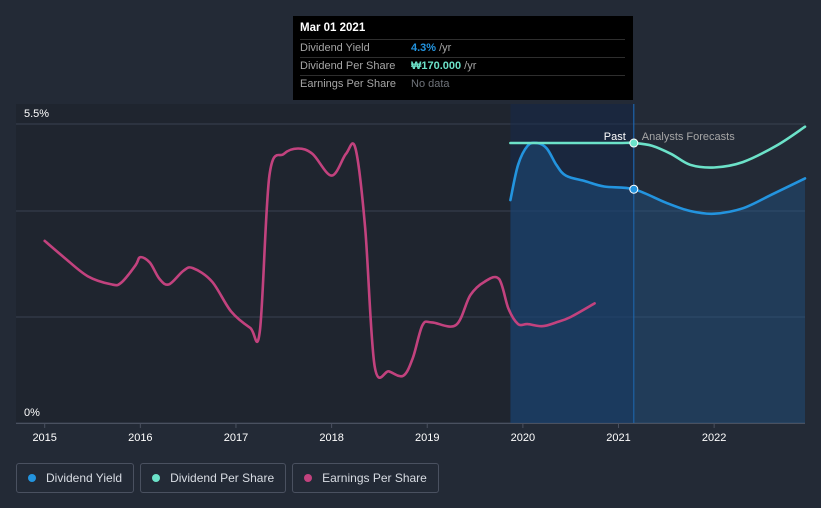 This screenshot has height=508, width=821. What do you see at coordinates (44, 438) in the screenshot?
I see `x-tick-label: 2015` at bounding box center [44, 438].